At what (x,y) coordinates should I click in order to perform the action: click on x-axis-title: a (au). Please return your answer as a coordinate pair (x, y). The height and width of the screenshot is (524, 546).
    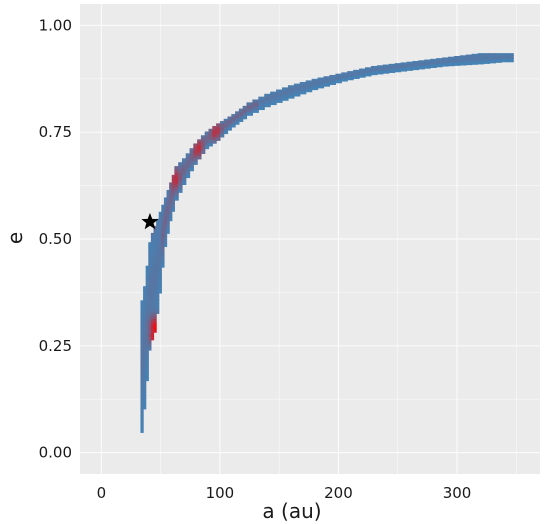
    Looking at the image, I should click on (291, 511).